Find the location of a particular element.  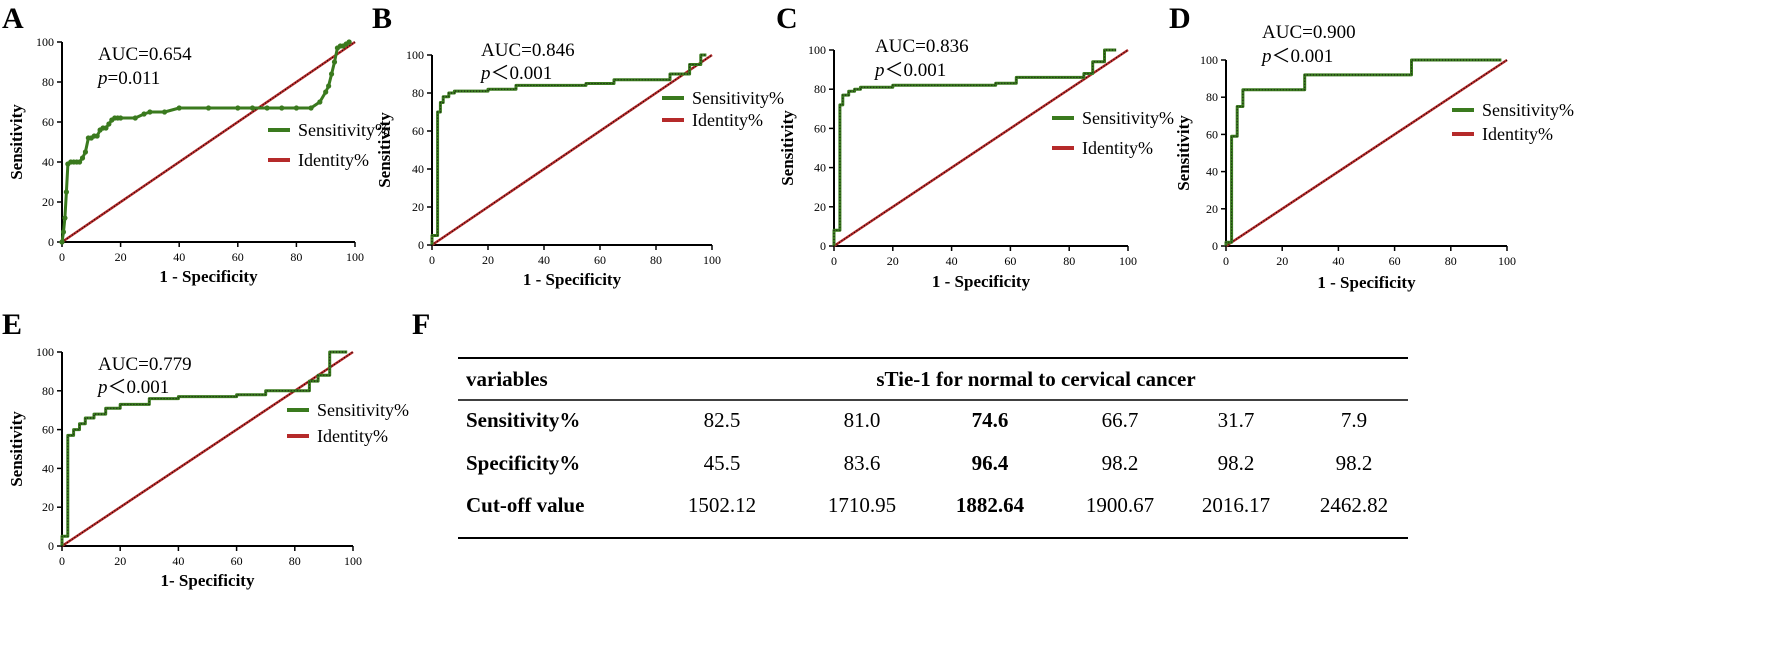

sensitivity-curve-dots is located at coordinates (1363, 152).